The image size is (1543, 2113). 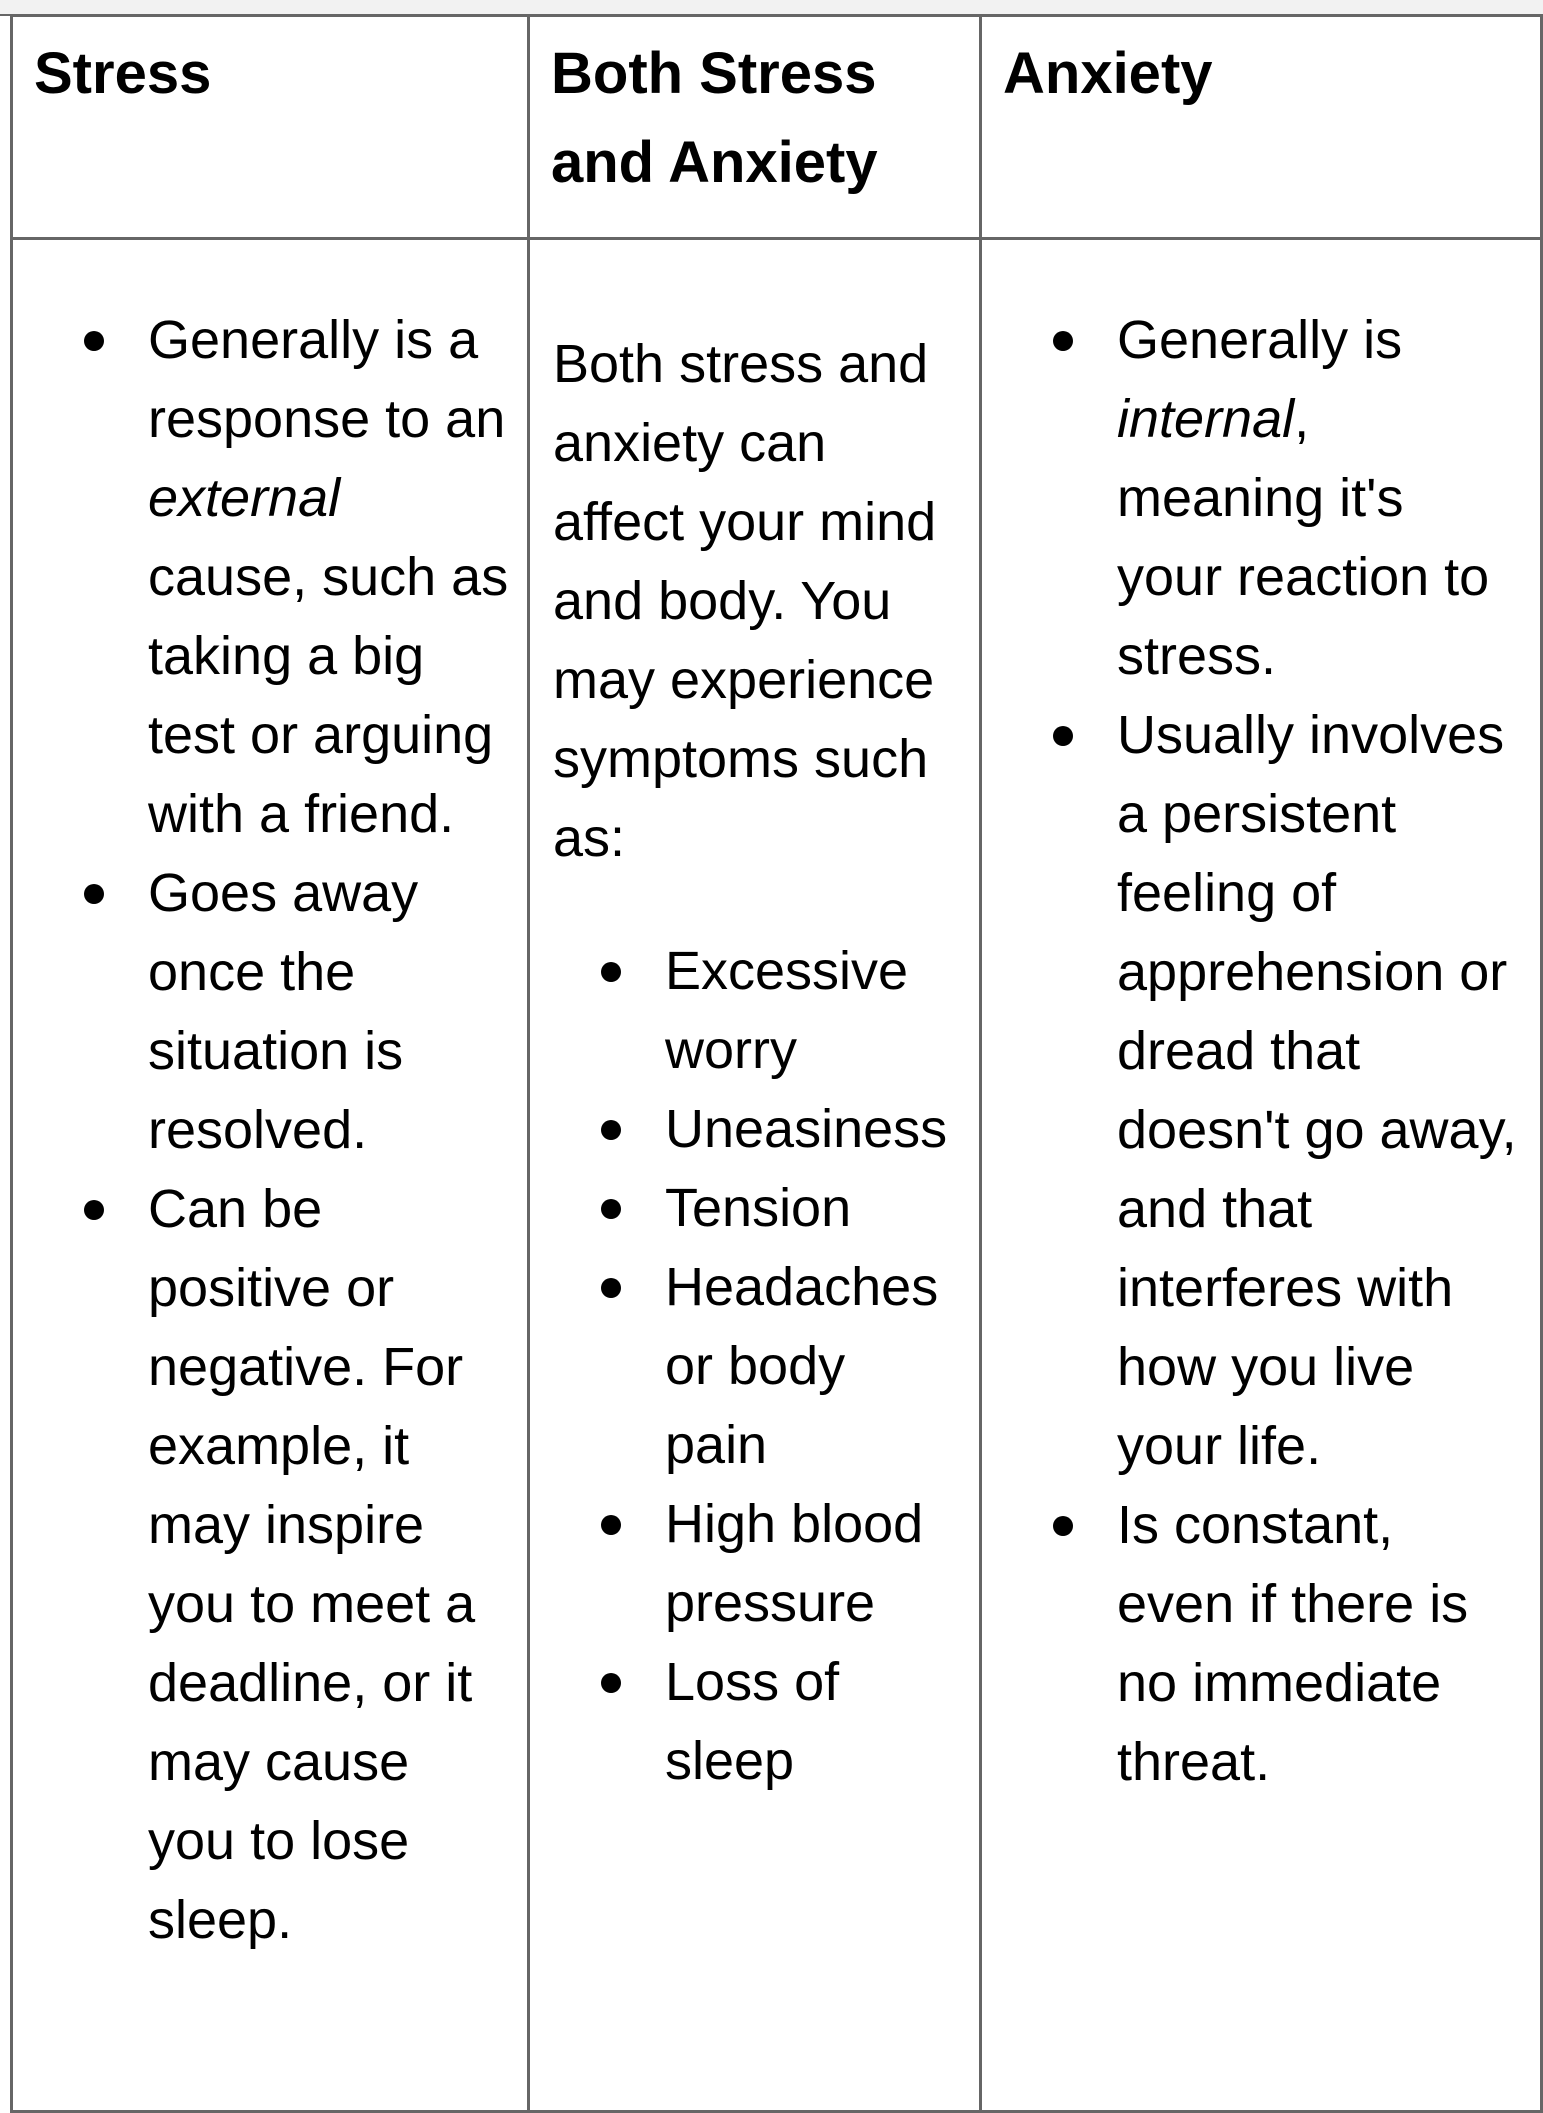 I want to click on list-item: High blood pressure, so click(x=781, y=1564).